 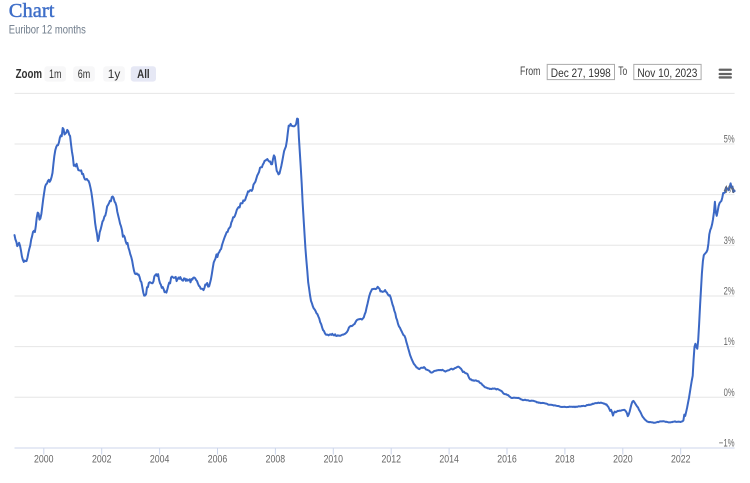 What do you see at coordinates (623, 460) in the screenshot?
I see `svg-text: 2020` at bounding box center [623, 460].